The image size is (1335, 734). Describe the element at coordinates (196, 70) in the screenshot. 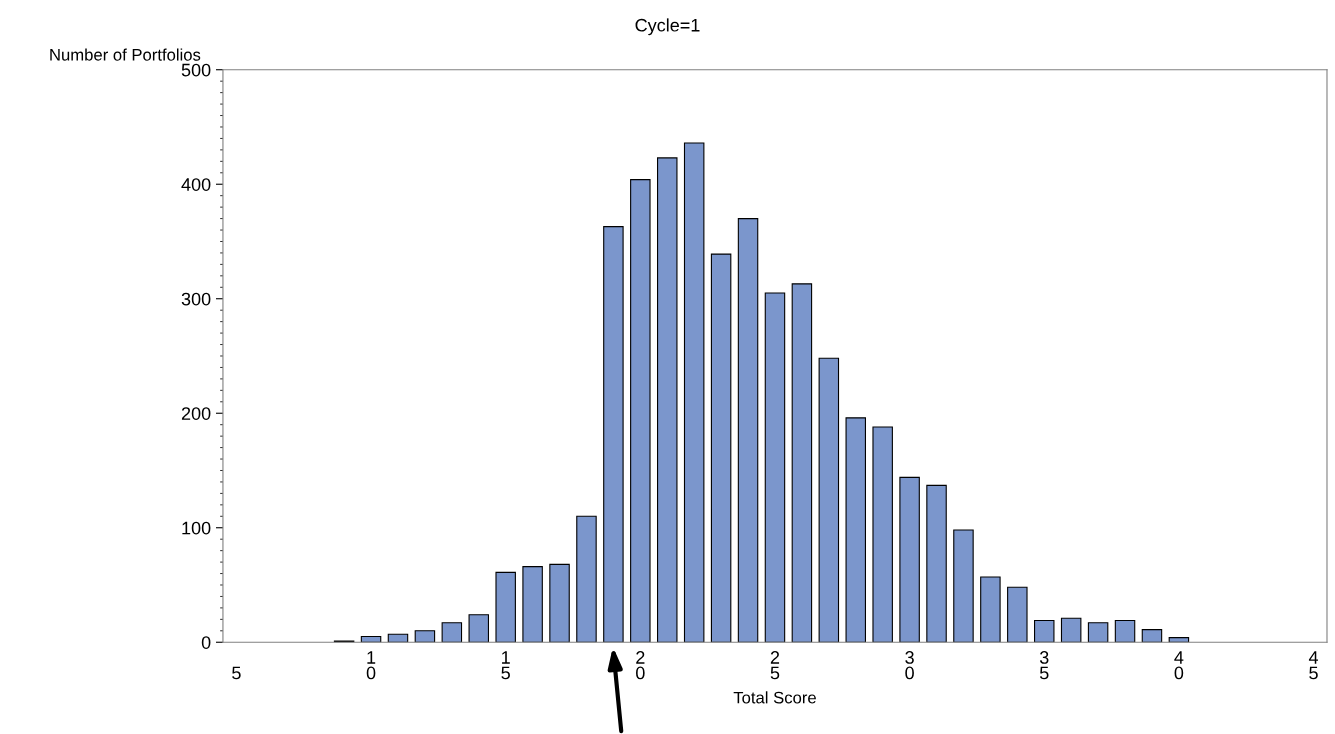

I see `y-tick-label: 500` at that location.